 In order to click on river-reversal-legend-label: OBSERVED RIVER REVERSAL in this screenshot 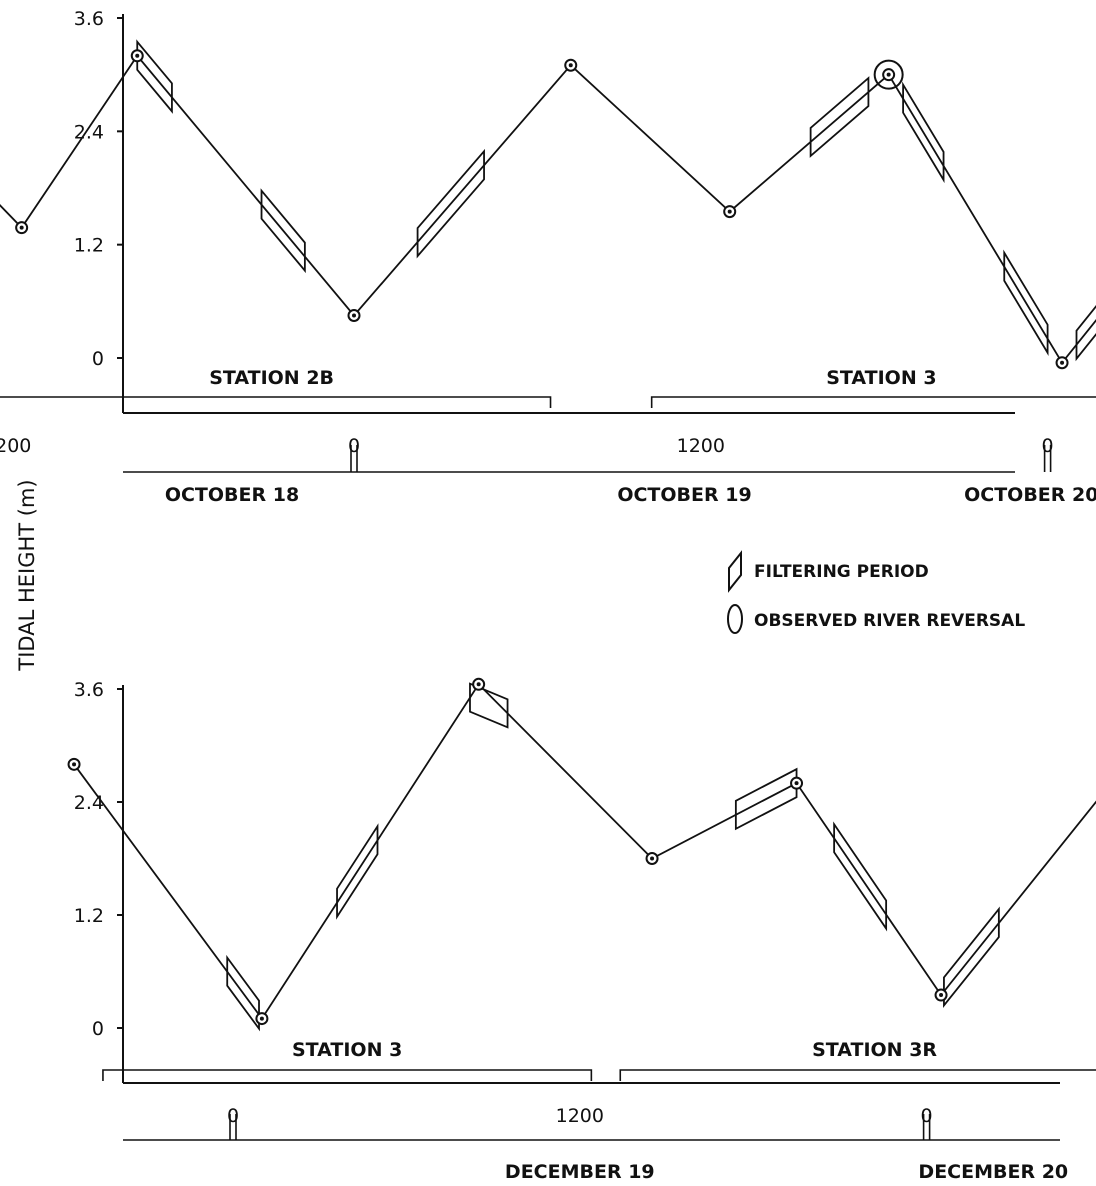, I will do `click(889, 621)`.